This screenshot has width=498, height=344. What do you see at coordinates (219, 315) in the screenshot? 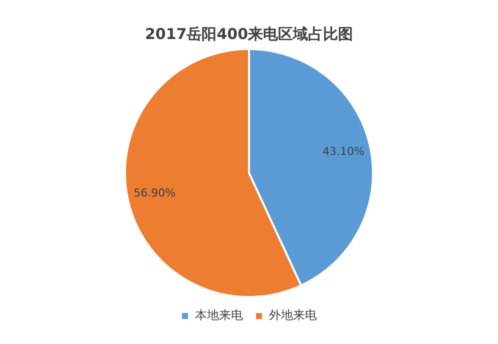
I see `legend-label: 本地来电` at bounding box center [219, 315].